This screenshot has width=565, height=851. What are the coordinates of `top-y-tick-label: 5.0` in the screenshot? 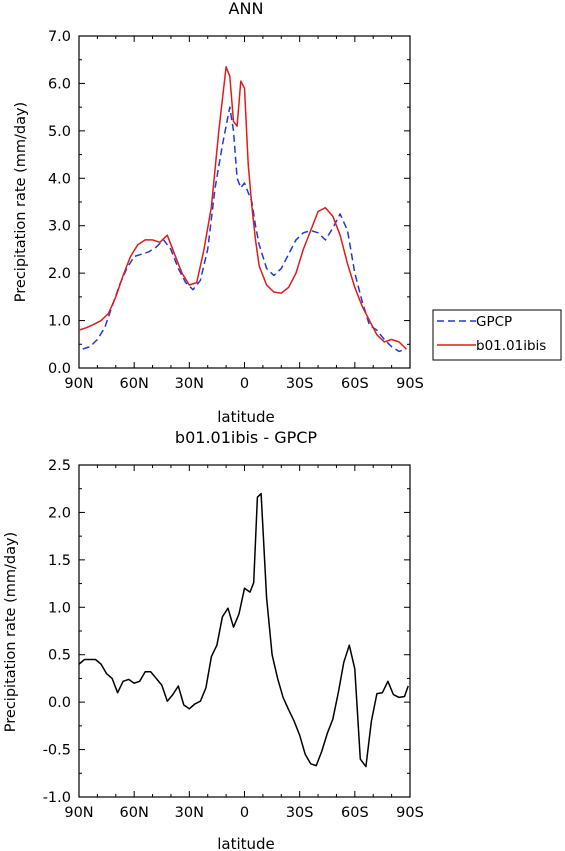 It's located at (59, 132).